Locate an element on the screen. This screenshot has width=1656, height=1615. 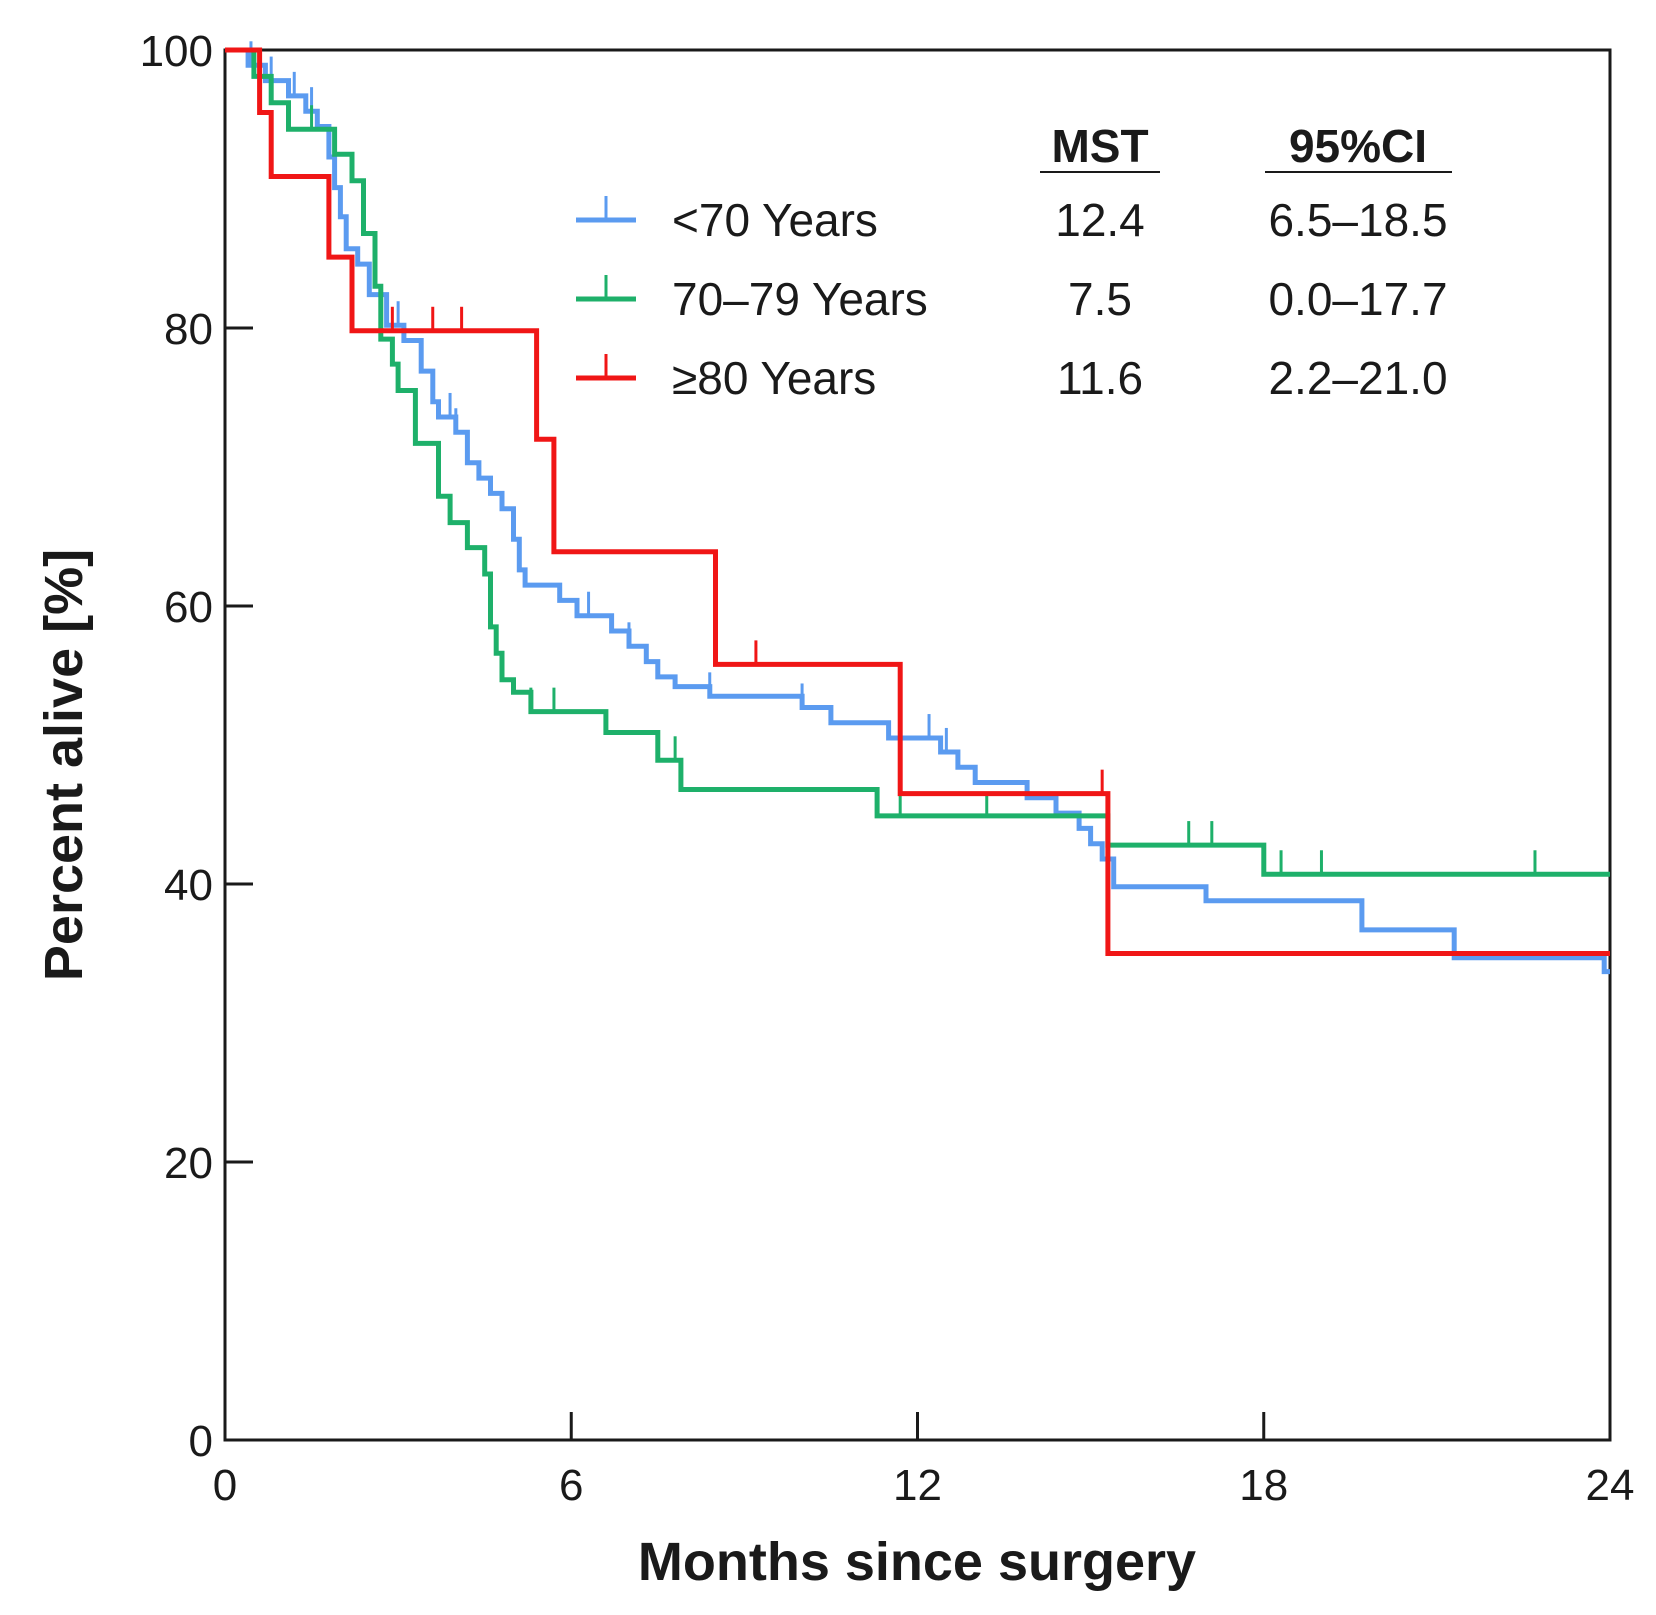
y-axis-title: Percent alive [%] is located at coordinates (64, 765).